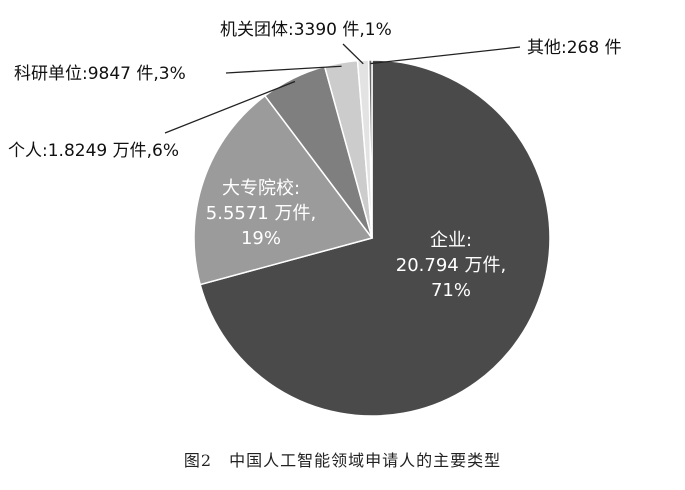 This screenshot has width=685, height=490. Describe the element at coordinates (283, 69) in the screenshot. I see `leader-line-research` at that location.